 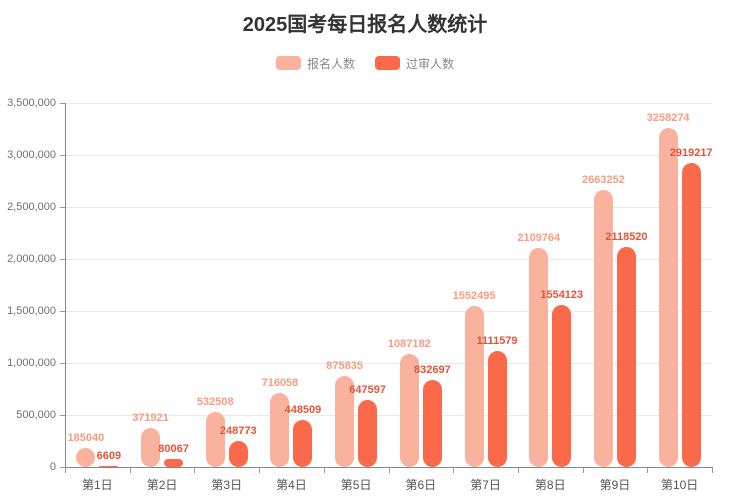 I want to click on bar-value-label: 647597, so click(x=367, y=389).